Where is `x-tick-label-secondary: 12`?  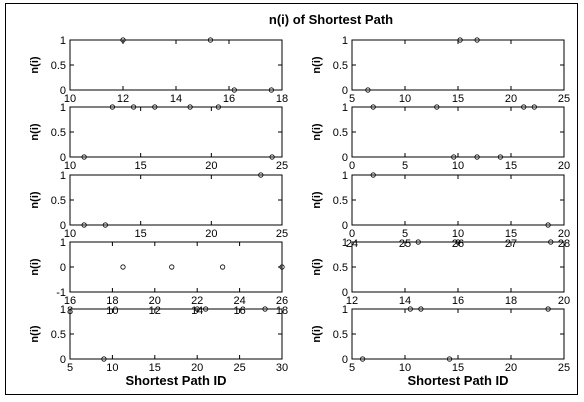 x-tick-label-secondary: 12 is located at coordinates (155, 311).